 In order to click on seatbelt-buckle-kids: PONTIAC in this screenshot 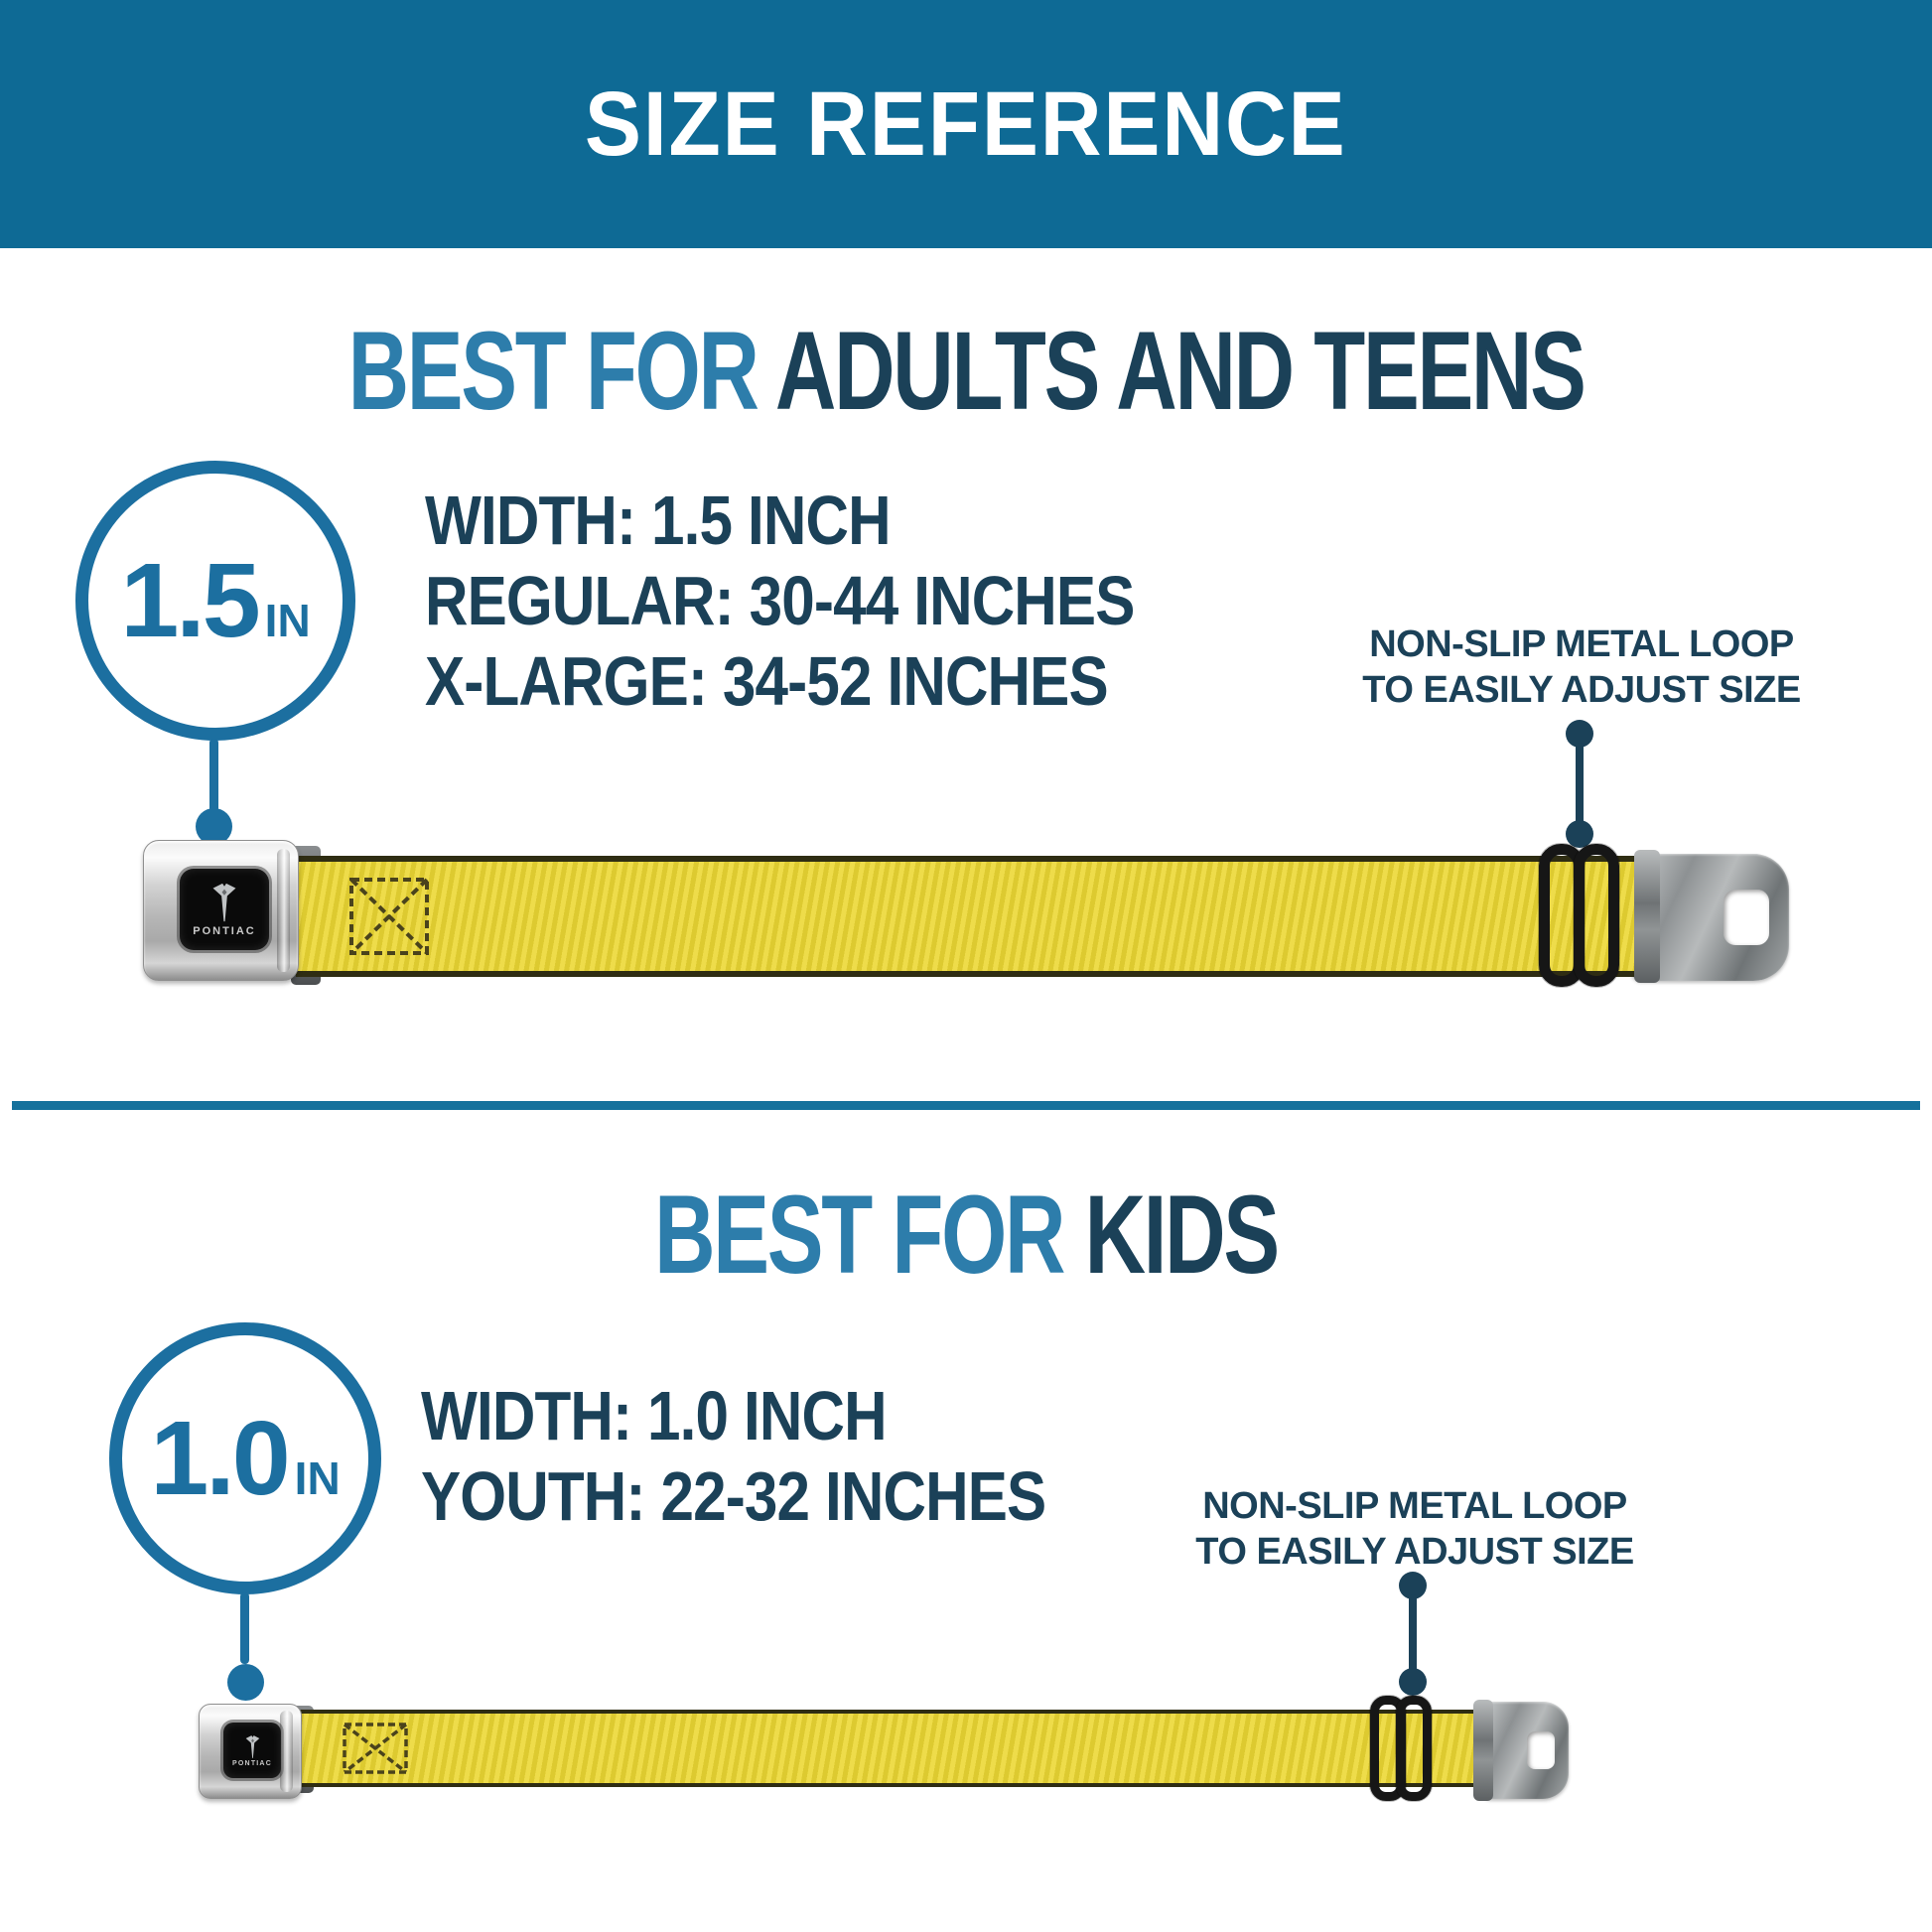, I will do `click(250, 1751)`.